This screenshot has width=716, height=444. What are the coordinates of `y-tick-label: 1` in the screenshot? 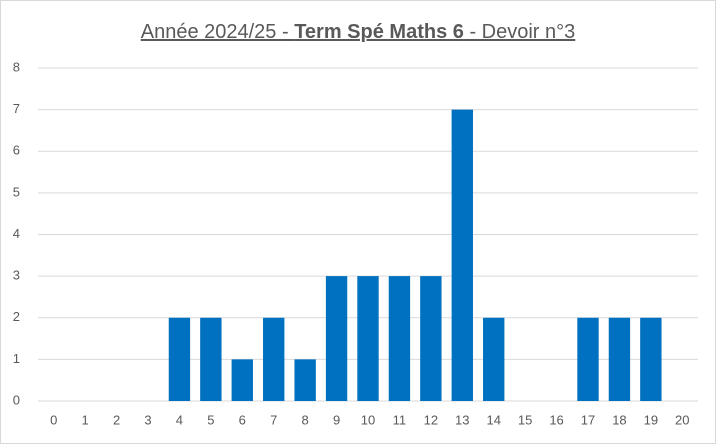 It's located at (16, 358).